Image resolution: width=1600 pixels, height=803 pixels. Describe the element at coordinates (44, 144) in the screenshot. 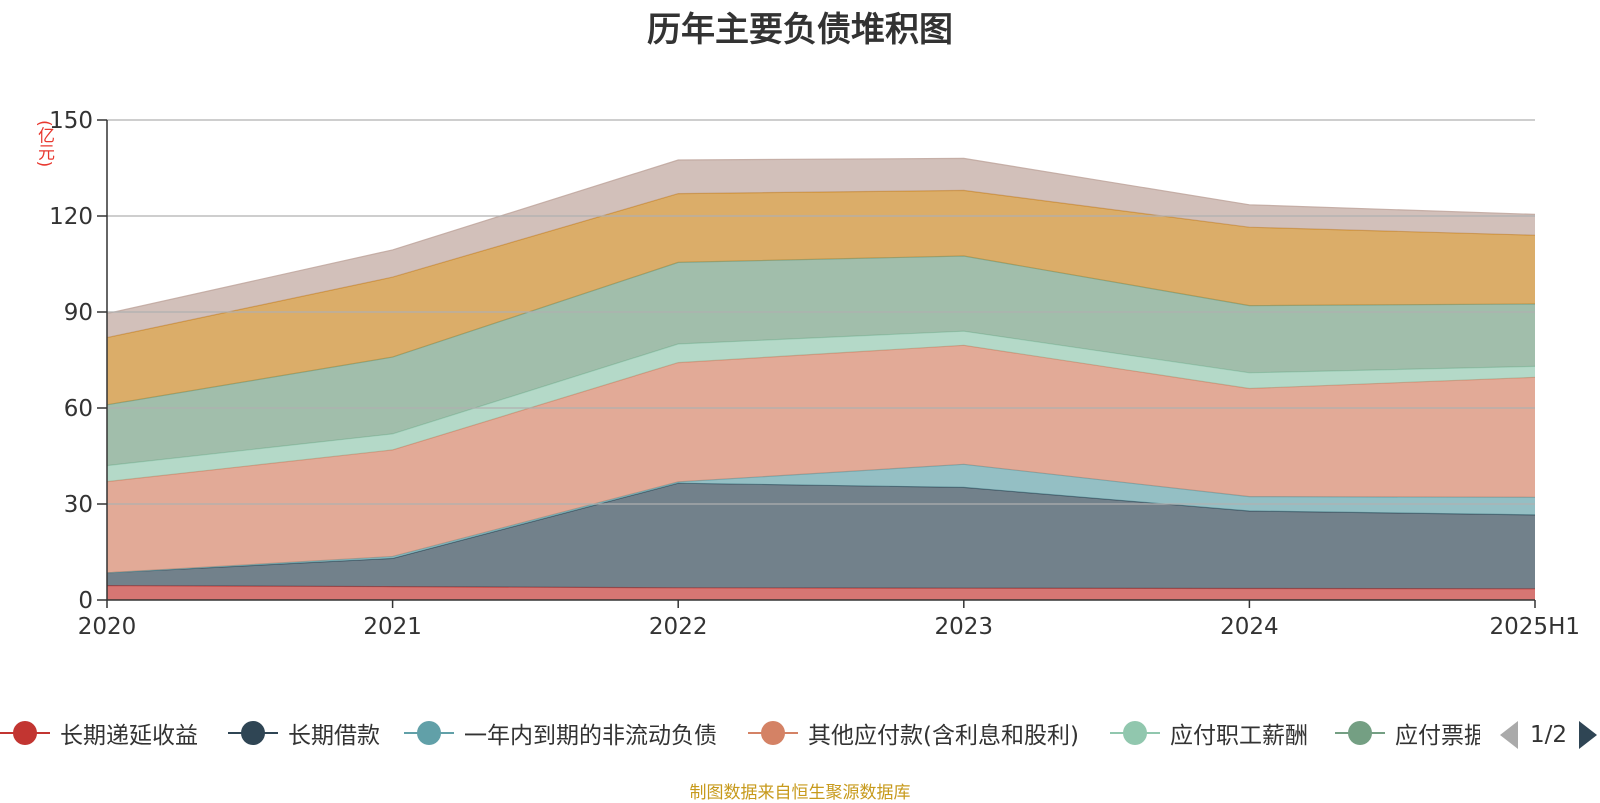

I see `y-axis-unit-label: (亿元)` at that location.